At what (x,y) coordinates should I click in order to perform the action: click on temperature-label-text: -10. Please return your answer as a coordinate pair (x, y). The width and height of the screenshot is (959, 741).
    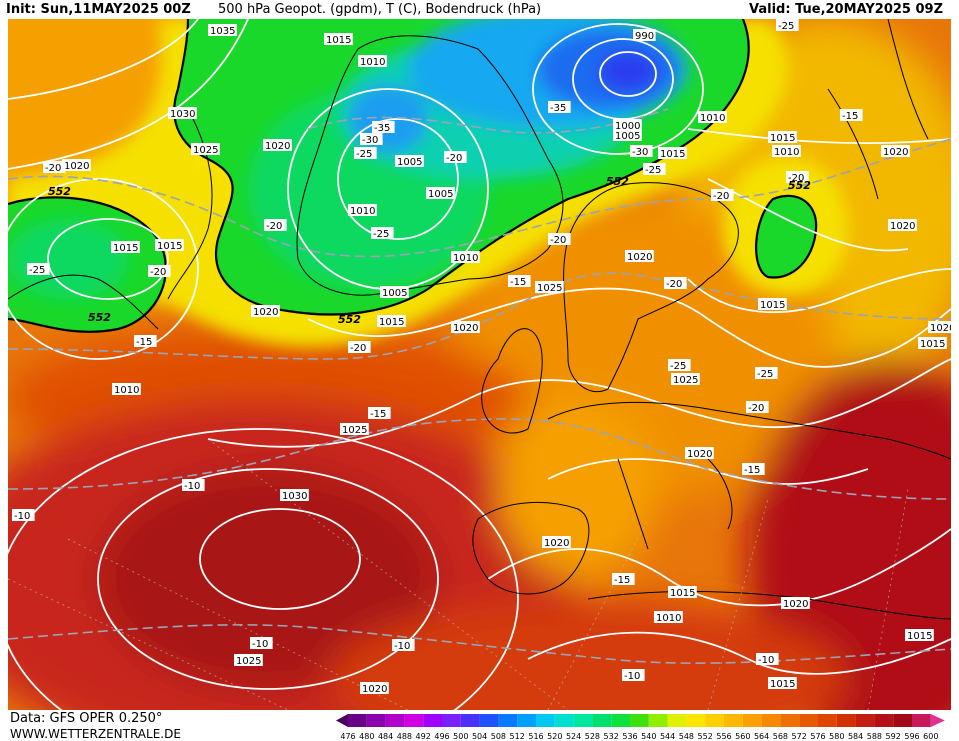
    Looking at the image, I should click on (260, 644).